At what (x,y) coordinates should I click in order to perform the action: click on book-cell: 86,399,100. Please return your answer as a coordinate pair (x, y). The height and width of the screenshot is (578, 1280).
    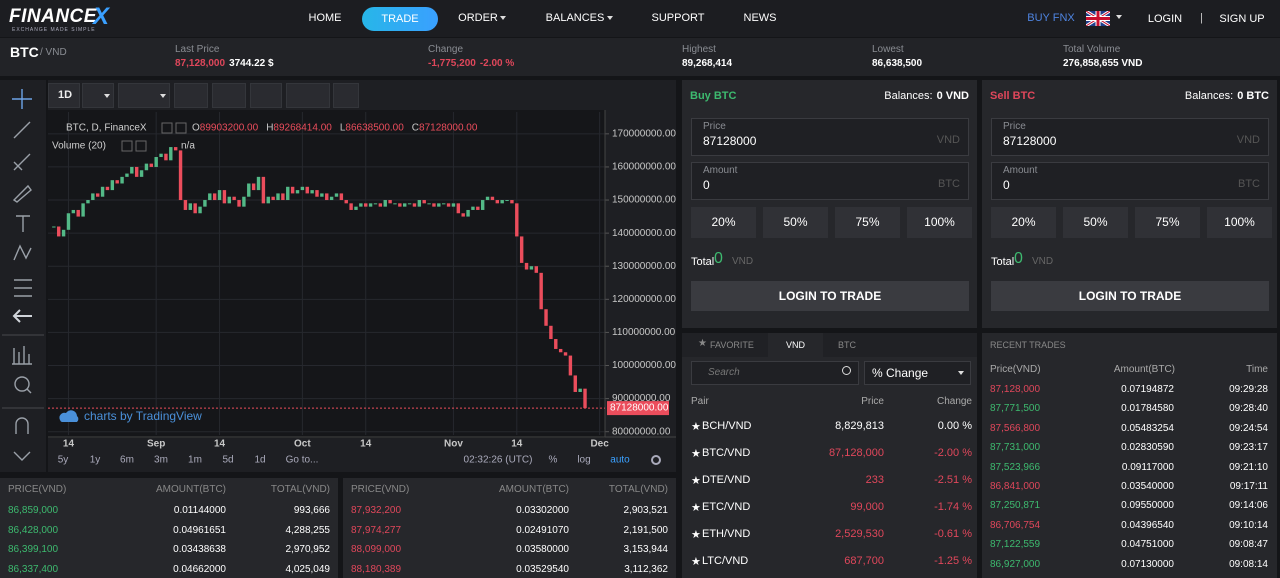
    Looking at the image, I should click on (33, 550).